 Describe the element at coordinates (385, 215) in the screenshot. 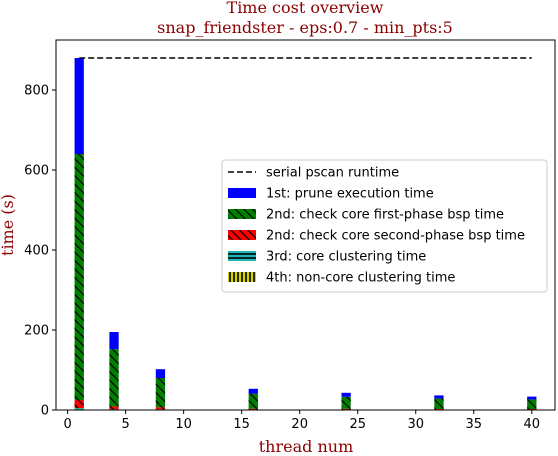

I see `legend-label-2nd-check-core-first-phase-bsp-time: 2nd: check core first-phase bsp time` at that location.